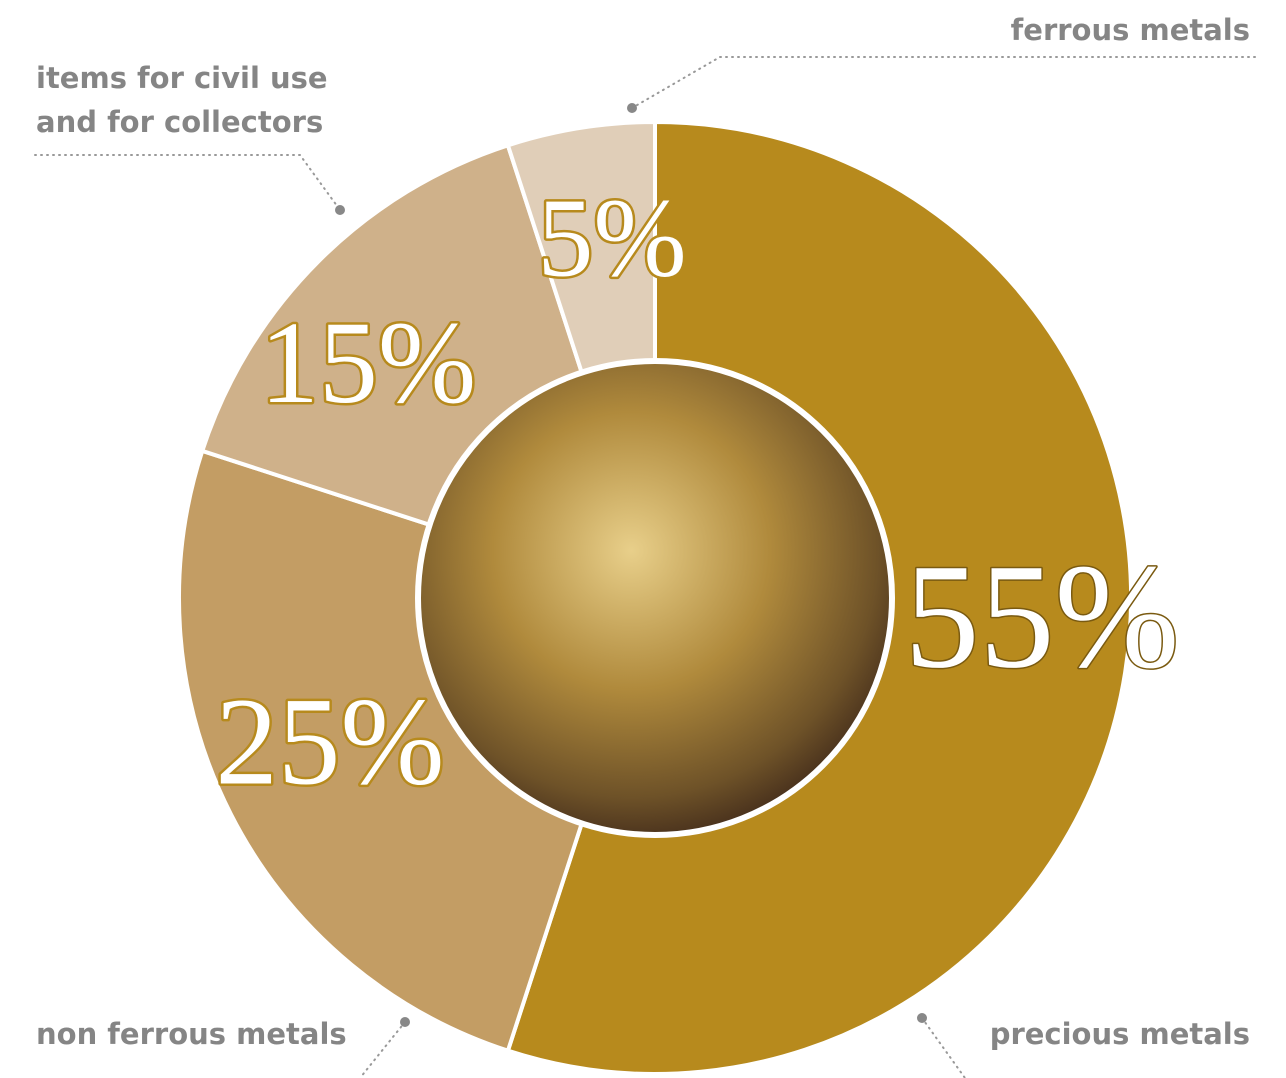 This screenshot has height=1078, width=1286. I want to click on category-label: precious metals, so click(1119, 1034).